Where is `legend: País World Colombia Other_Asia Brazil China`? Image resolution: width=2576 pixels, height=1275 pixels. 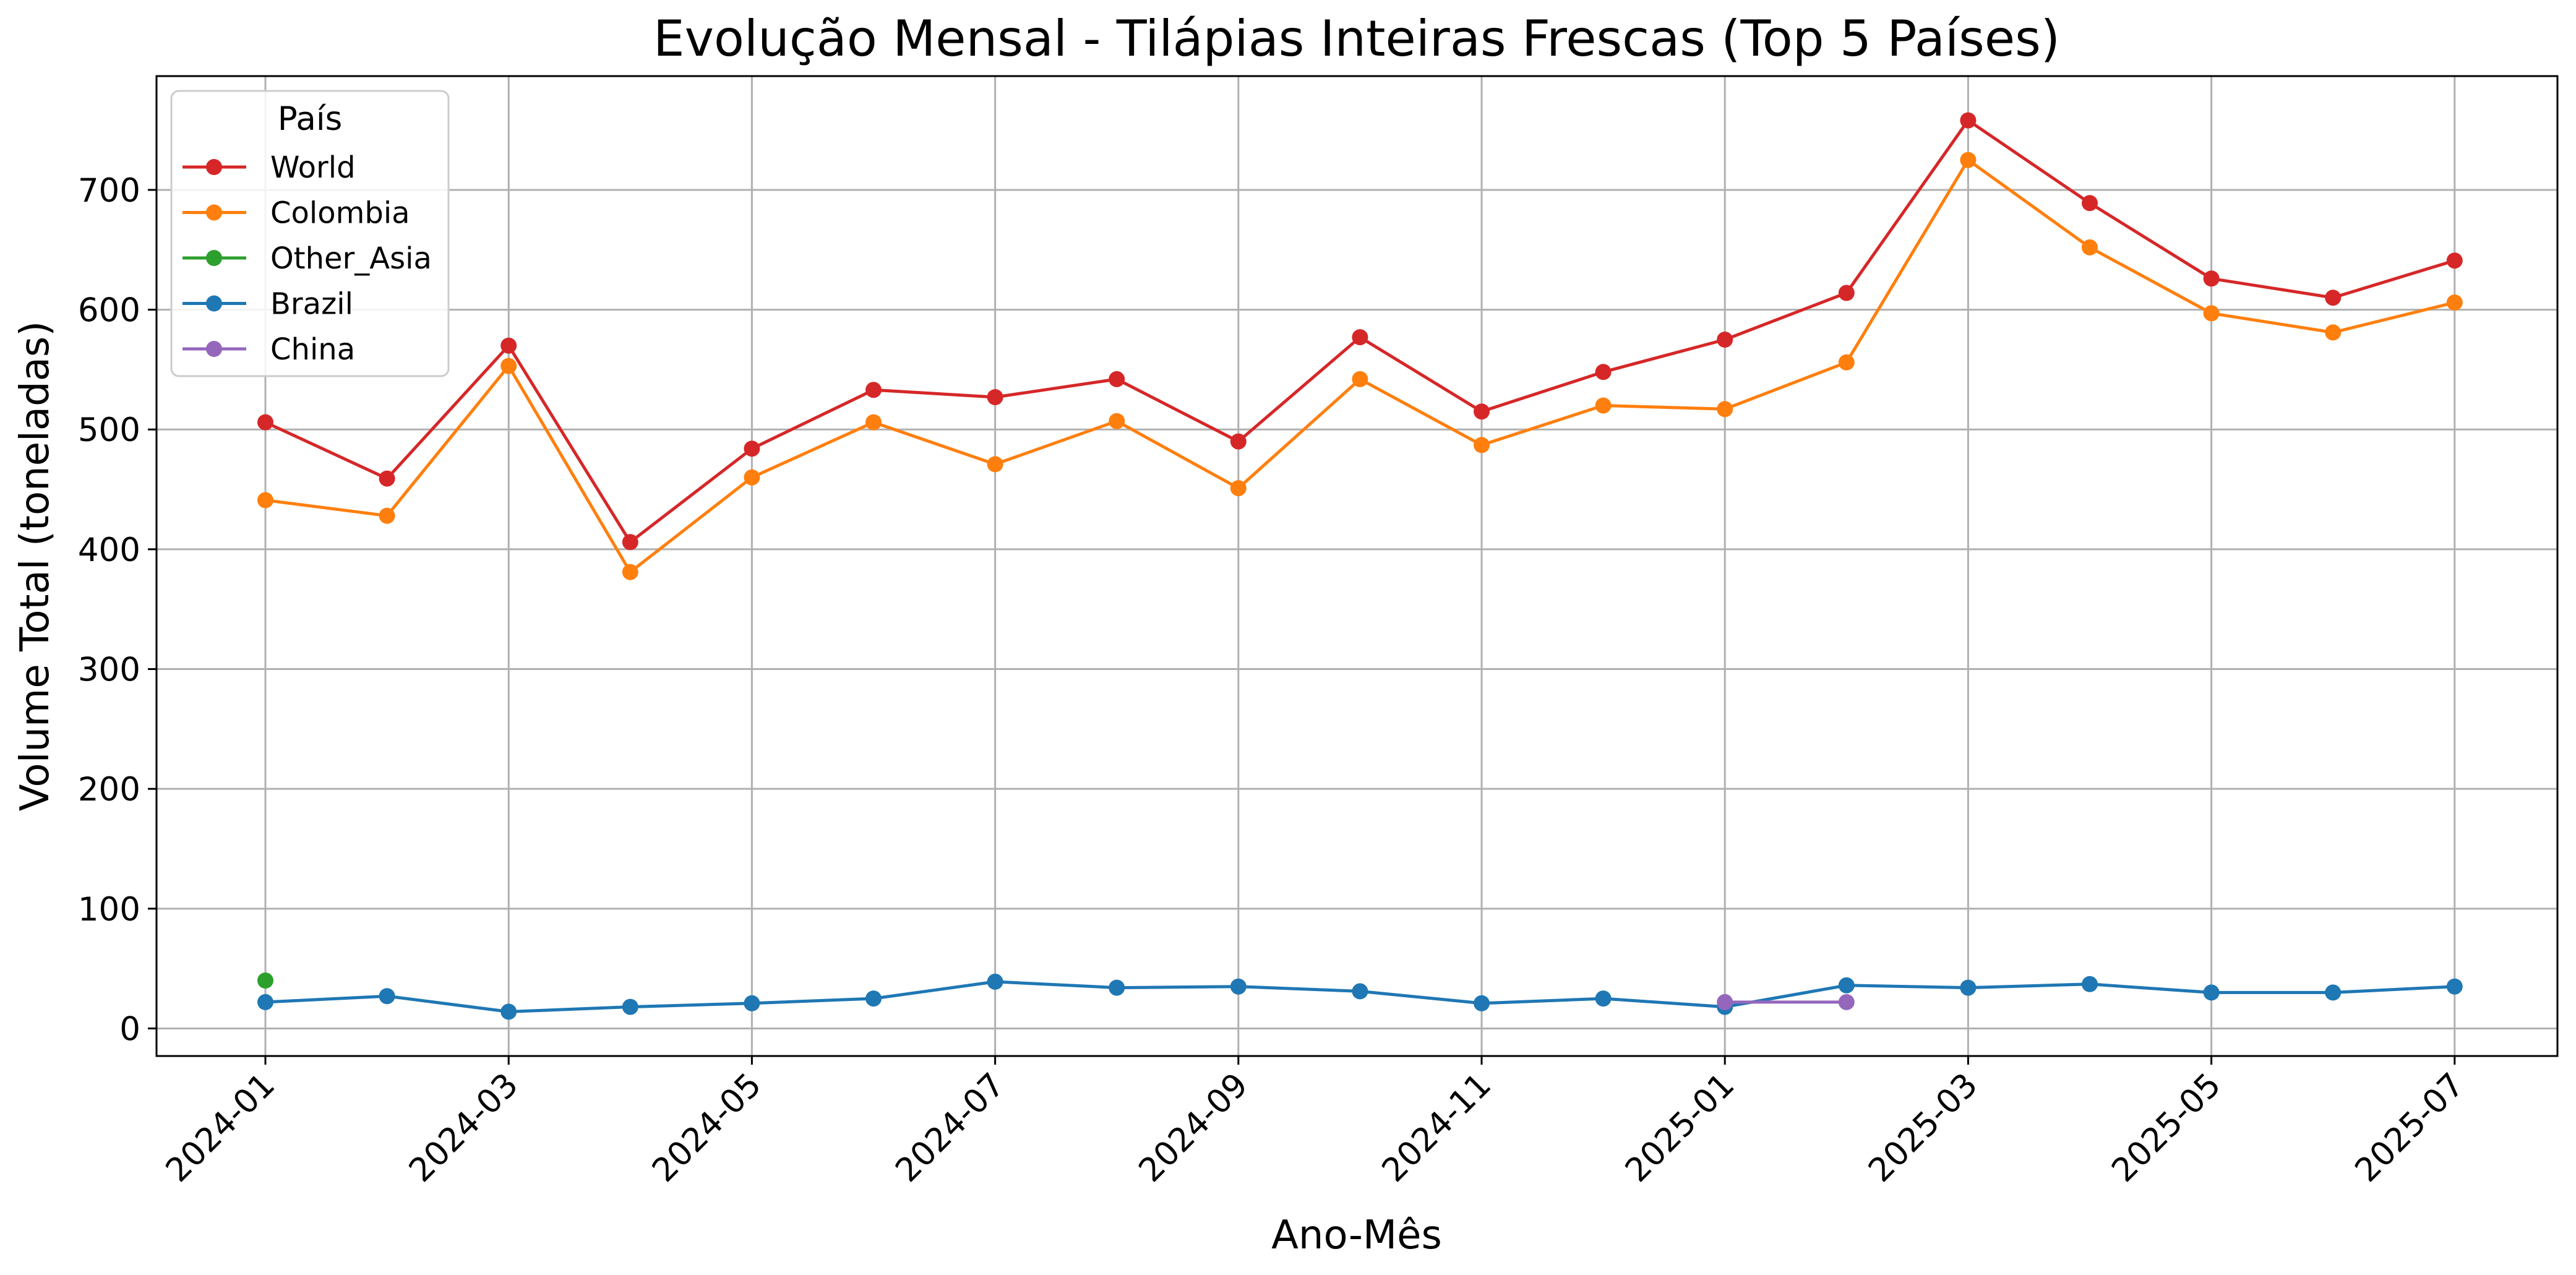 legend: País World Colombia Other_Asia Brazil China is located at coordinates (310, 233).